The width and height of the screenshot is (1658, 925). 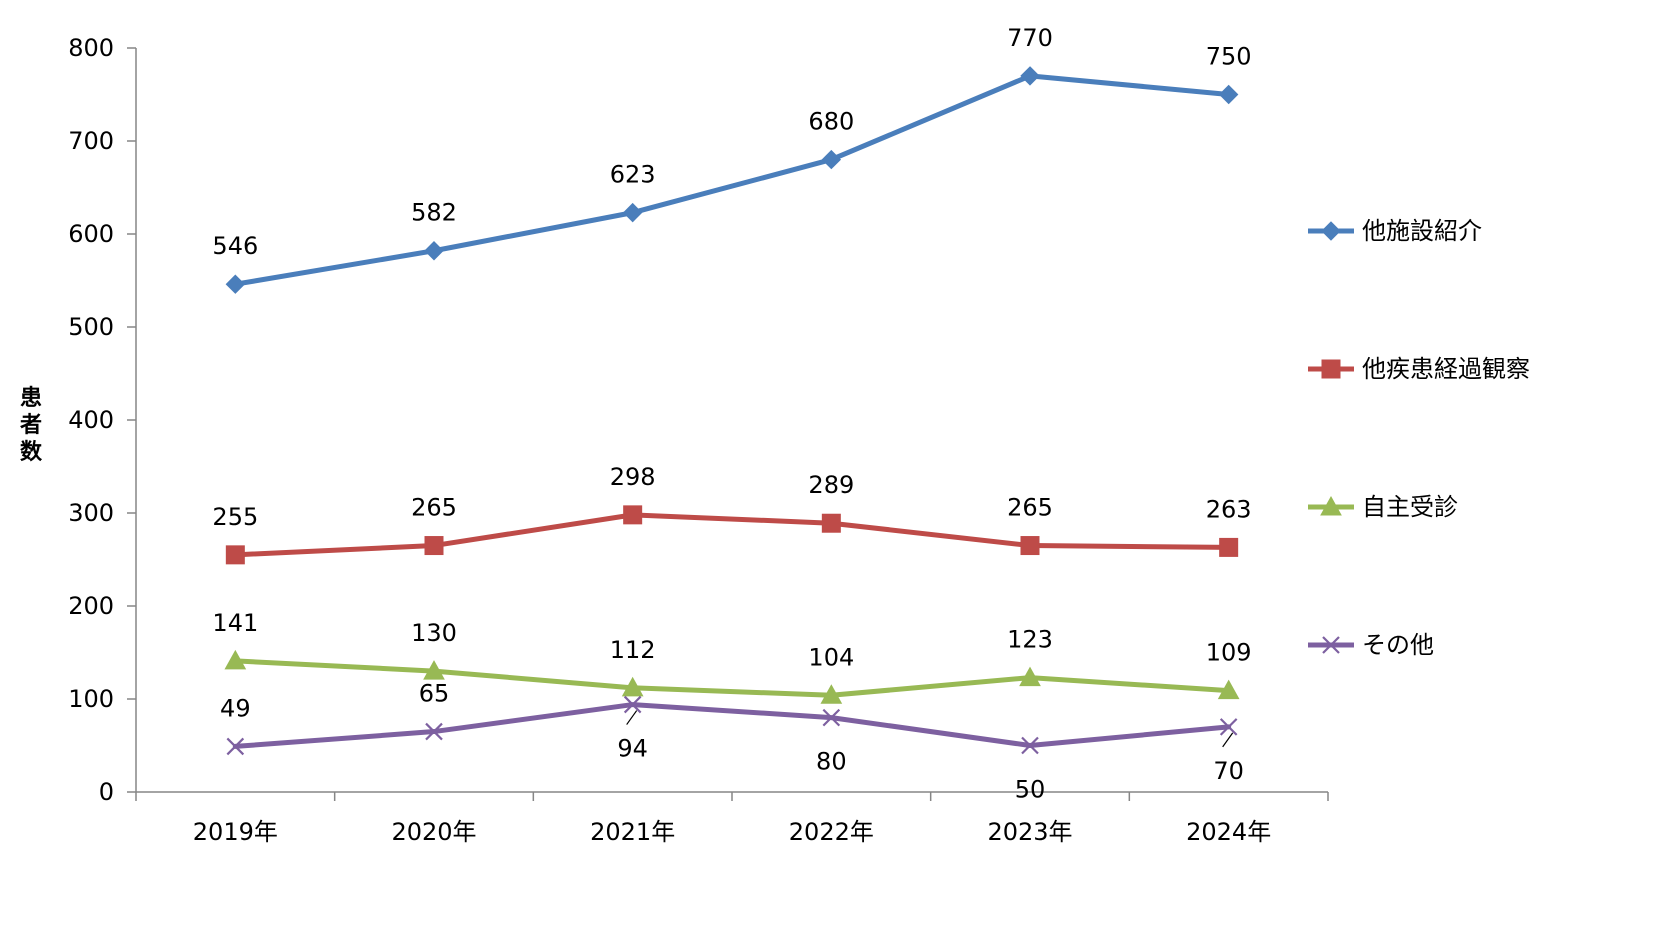 I want to click on x-tick-label: 2023年, so click(x=1029, y=832).